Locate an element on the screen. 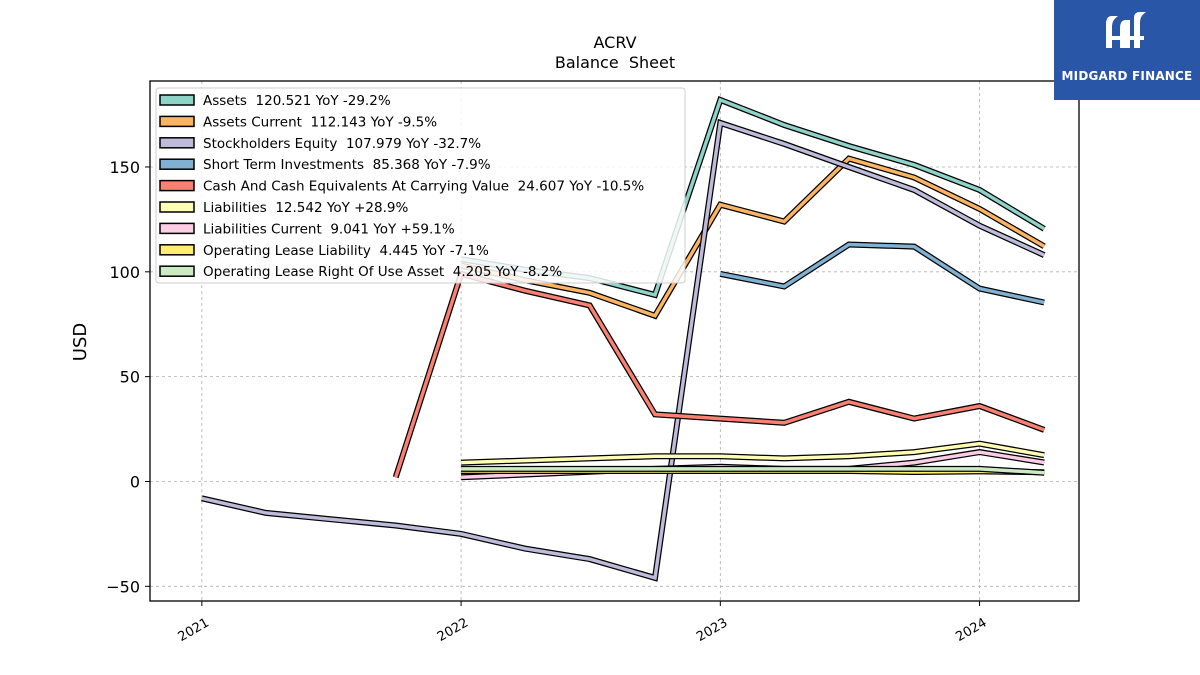 The height and width of the screenshot is (675, 1200). brand-name: MIDGARD FINANCE is located at coordinates (1127, 76).